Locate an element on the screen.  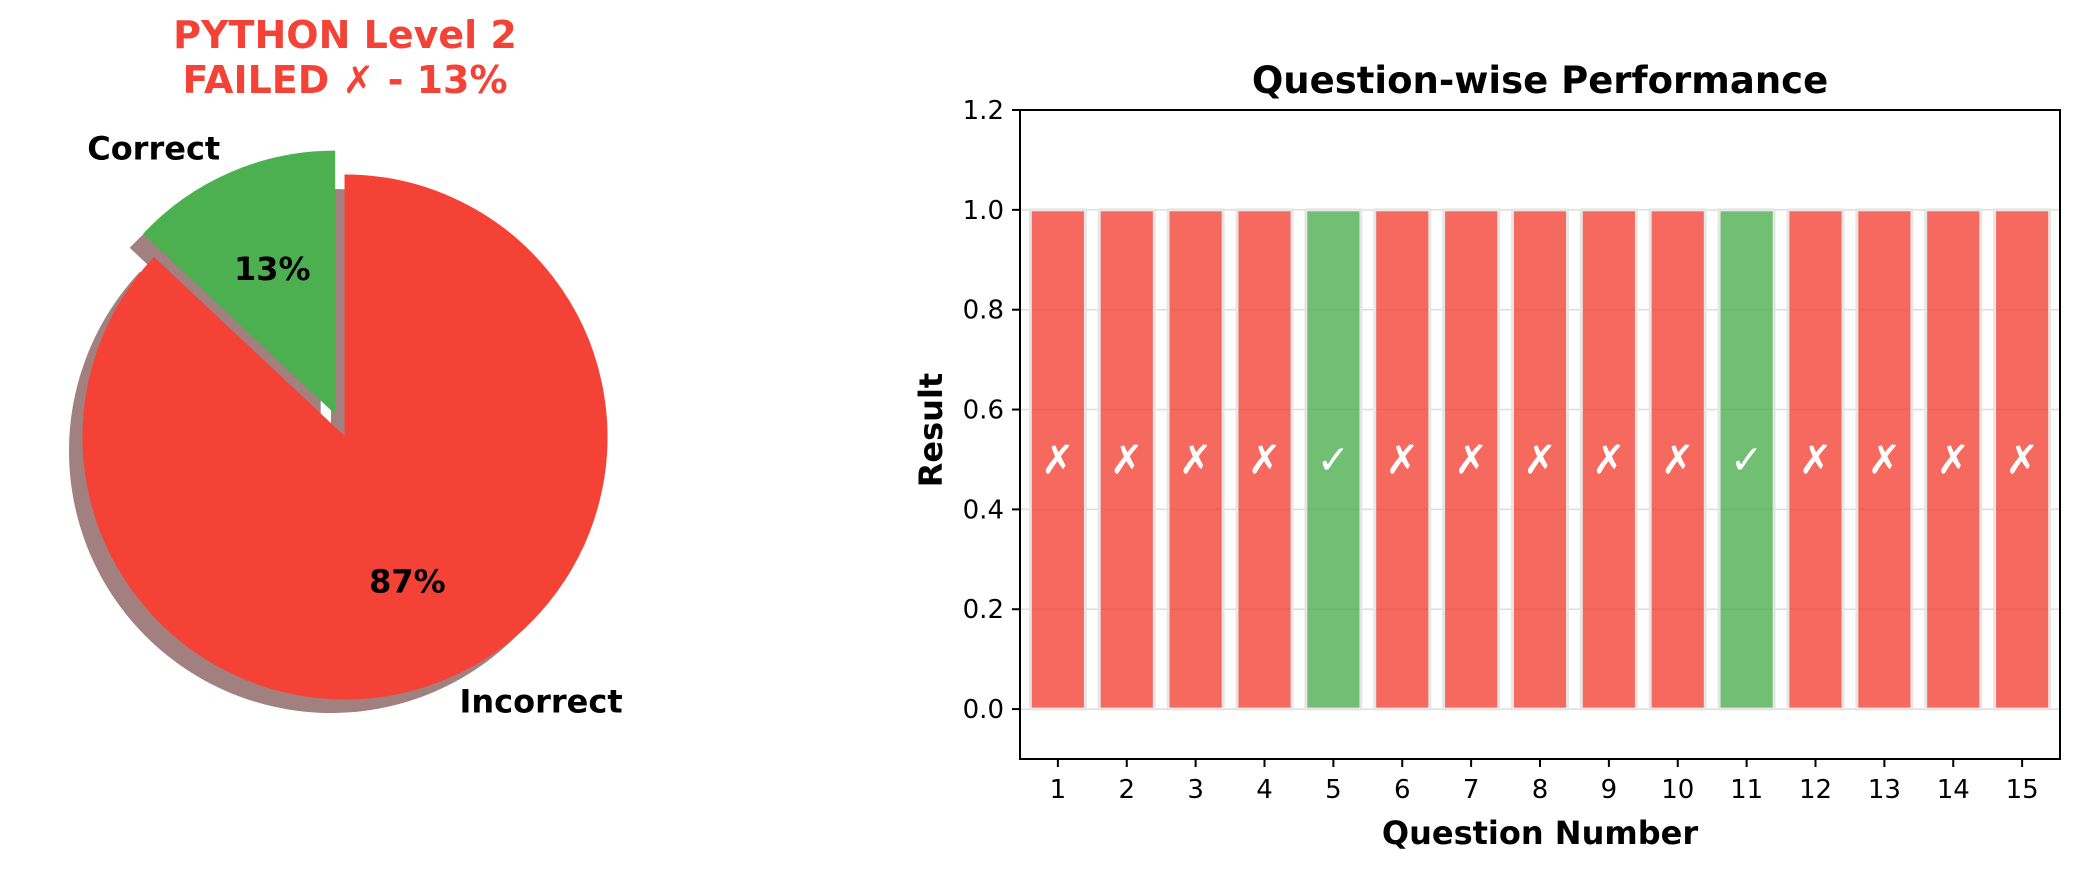
x-tick-label: 3 is located at coordinates (1195, 790).